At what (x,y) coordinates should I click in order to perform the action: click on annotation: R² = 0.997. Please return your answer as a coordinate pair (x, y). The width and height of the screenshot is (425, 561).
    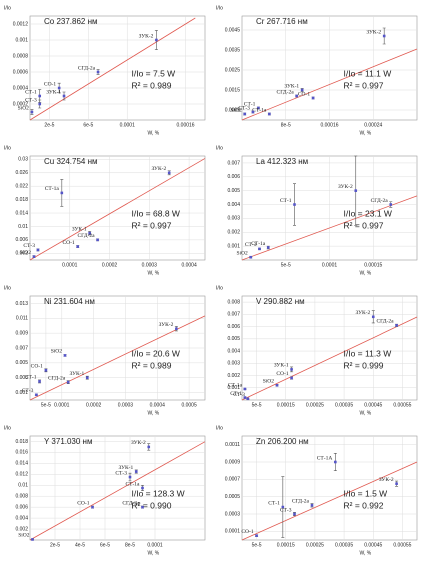
    Looking at the image, I should click on (364, 85).